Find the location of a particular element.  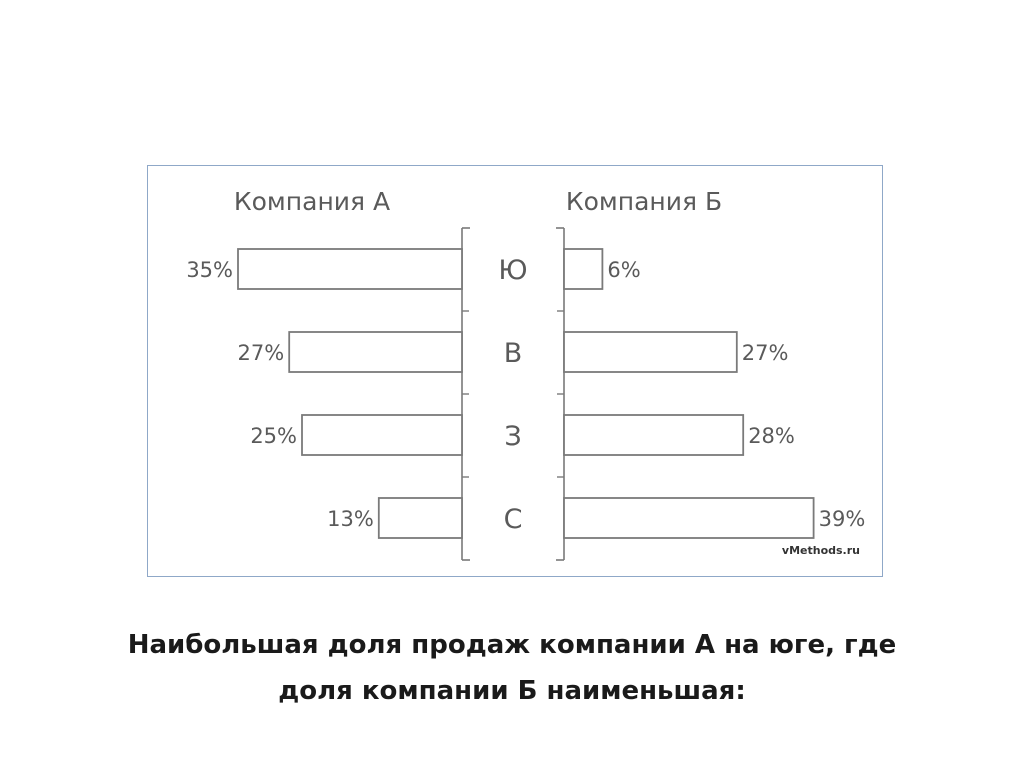

caption-line-2: доля компании Б наименьшая: is located at coordinates (512, 691).